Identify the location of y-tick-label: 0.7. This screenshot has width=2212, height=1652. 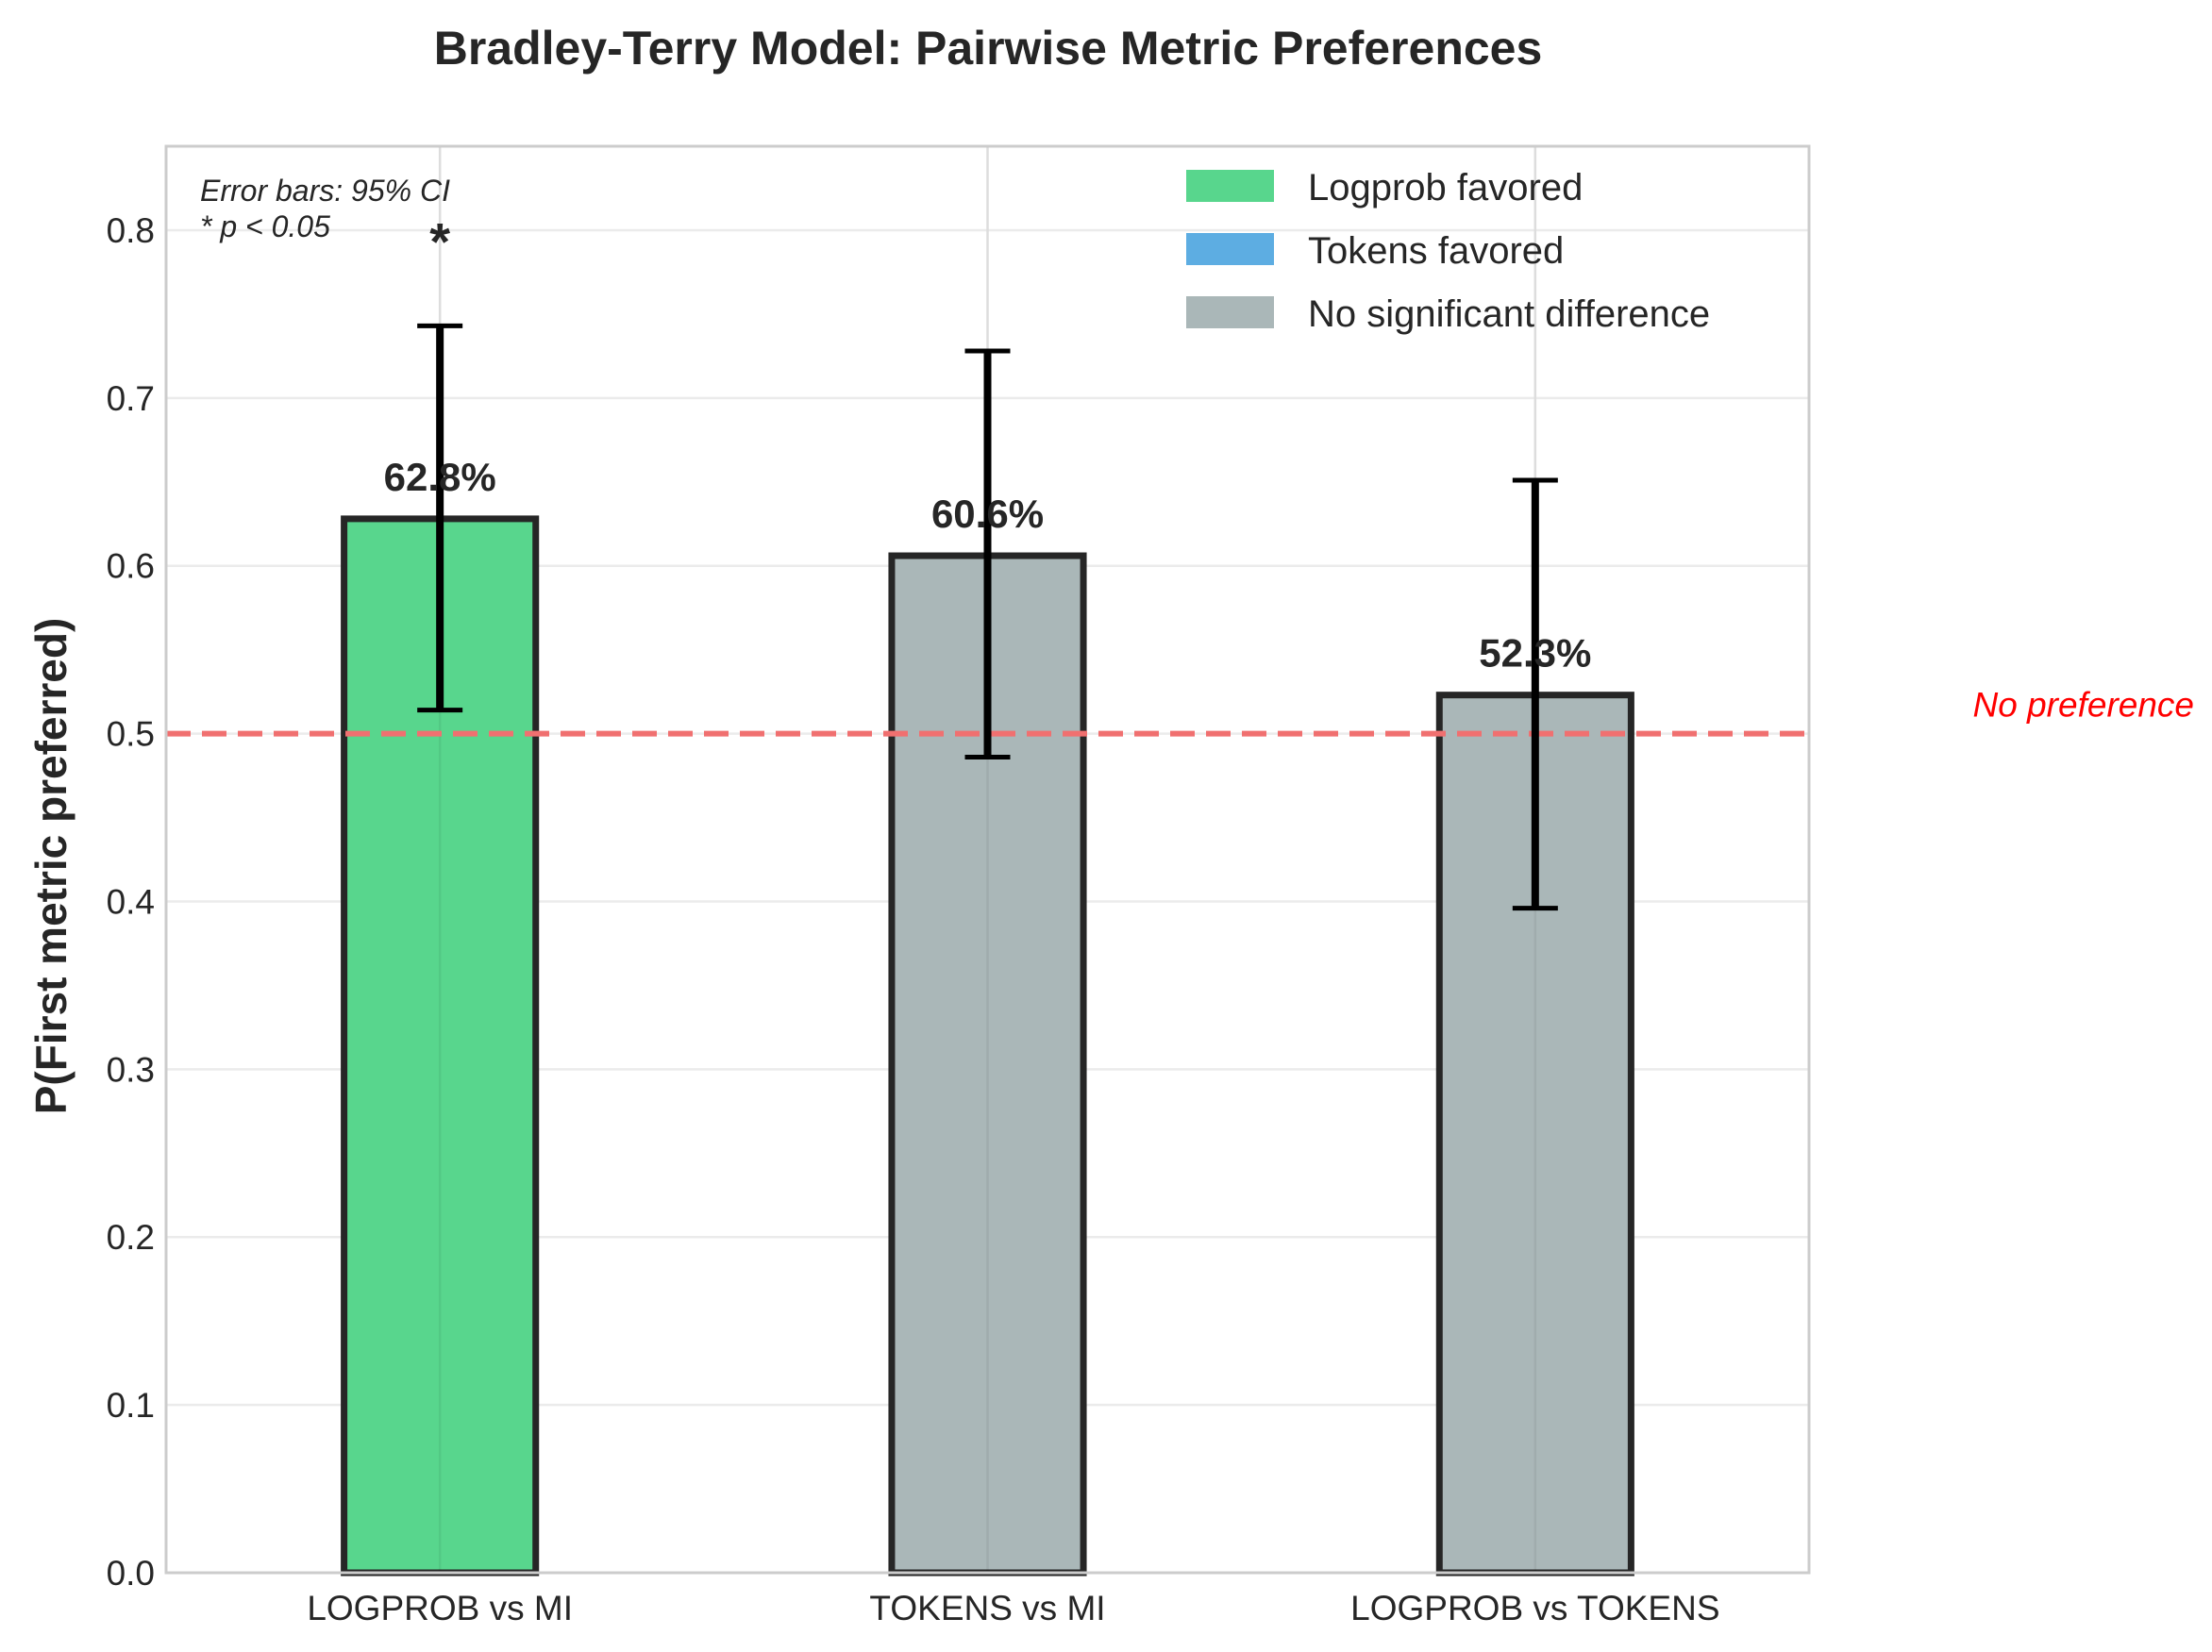
(131, 398).